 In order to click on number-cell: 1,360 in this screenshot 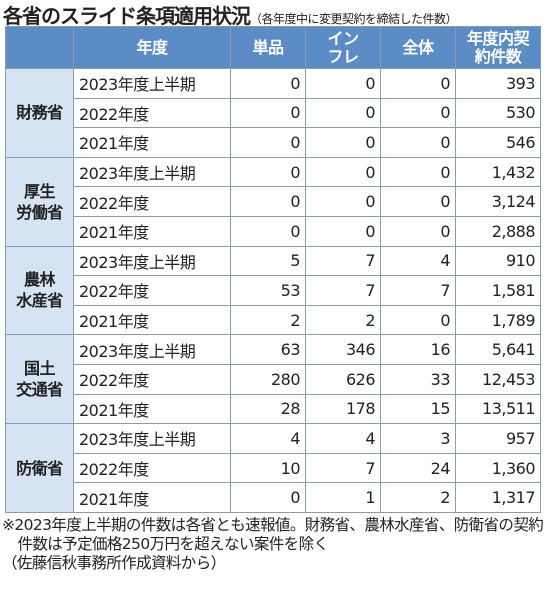, I will do `click(498, 468)`.